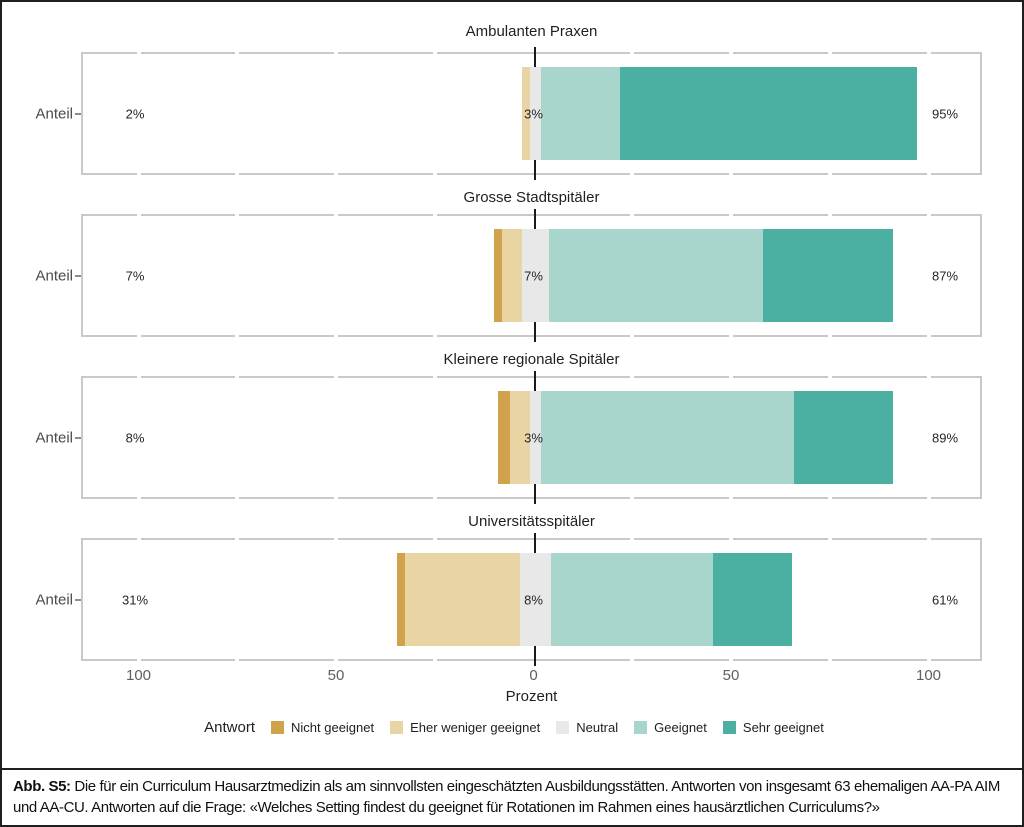 Image resolution: width=1024 pixels, height=827 pixels. Describe the element at coordinates (42, 786) in the screenshot. I see `caption-prefix: Abb. S5:` at that location.